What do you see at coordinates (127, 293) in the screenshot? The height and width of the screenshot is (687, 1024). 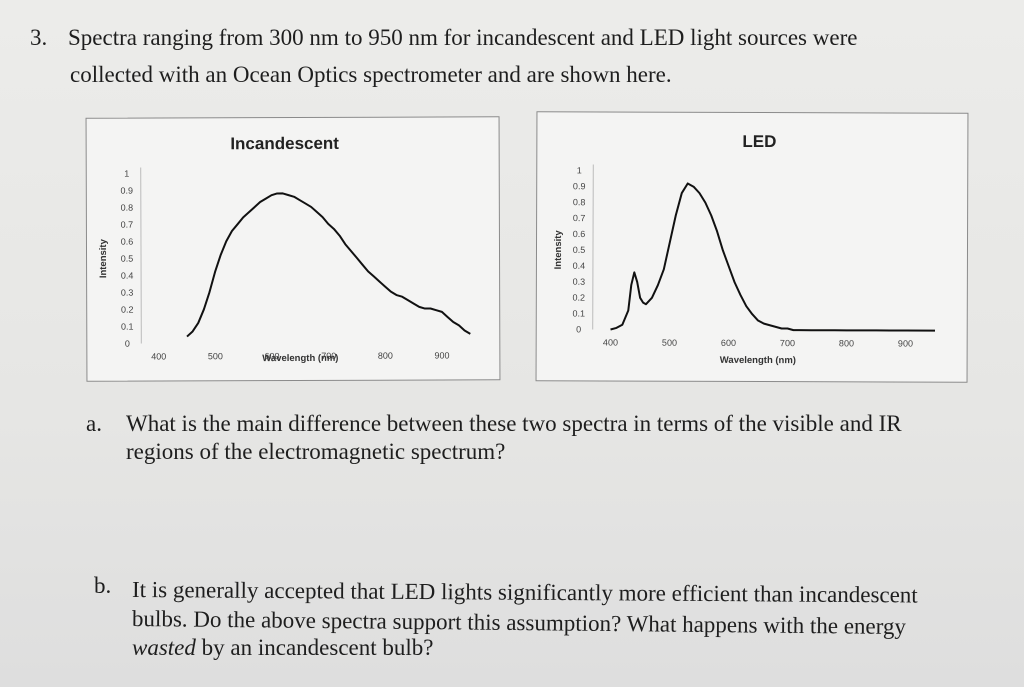 I see `incandescent-y-tick-label: 0.3` at bounding box center [127, 293].